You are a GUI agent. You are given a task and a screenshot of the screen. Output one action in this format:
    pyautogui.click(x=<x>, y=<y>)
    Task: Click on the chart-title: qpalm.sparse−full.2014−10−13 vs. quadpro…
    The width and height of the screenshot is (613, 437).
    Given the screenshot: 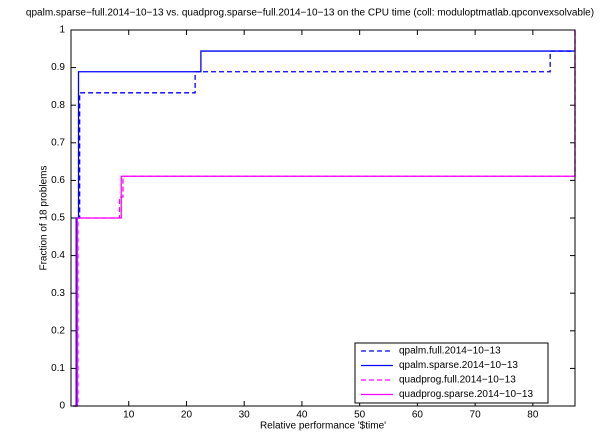 What is the action you would take?
    pyautogui.click(x=310, y=13)
    